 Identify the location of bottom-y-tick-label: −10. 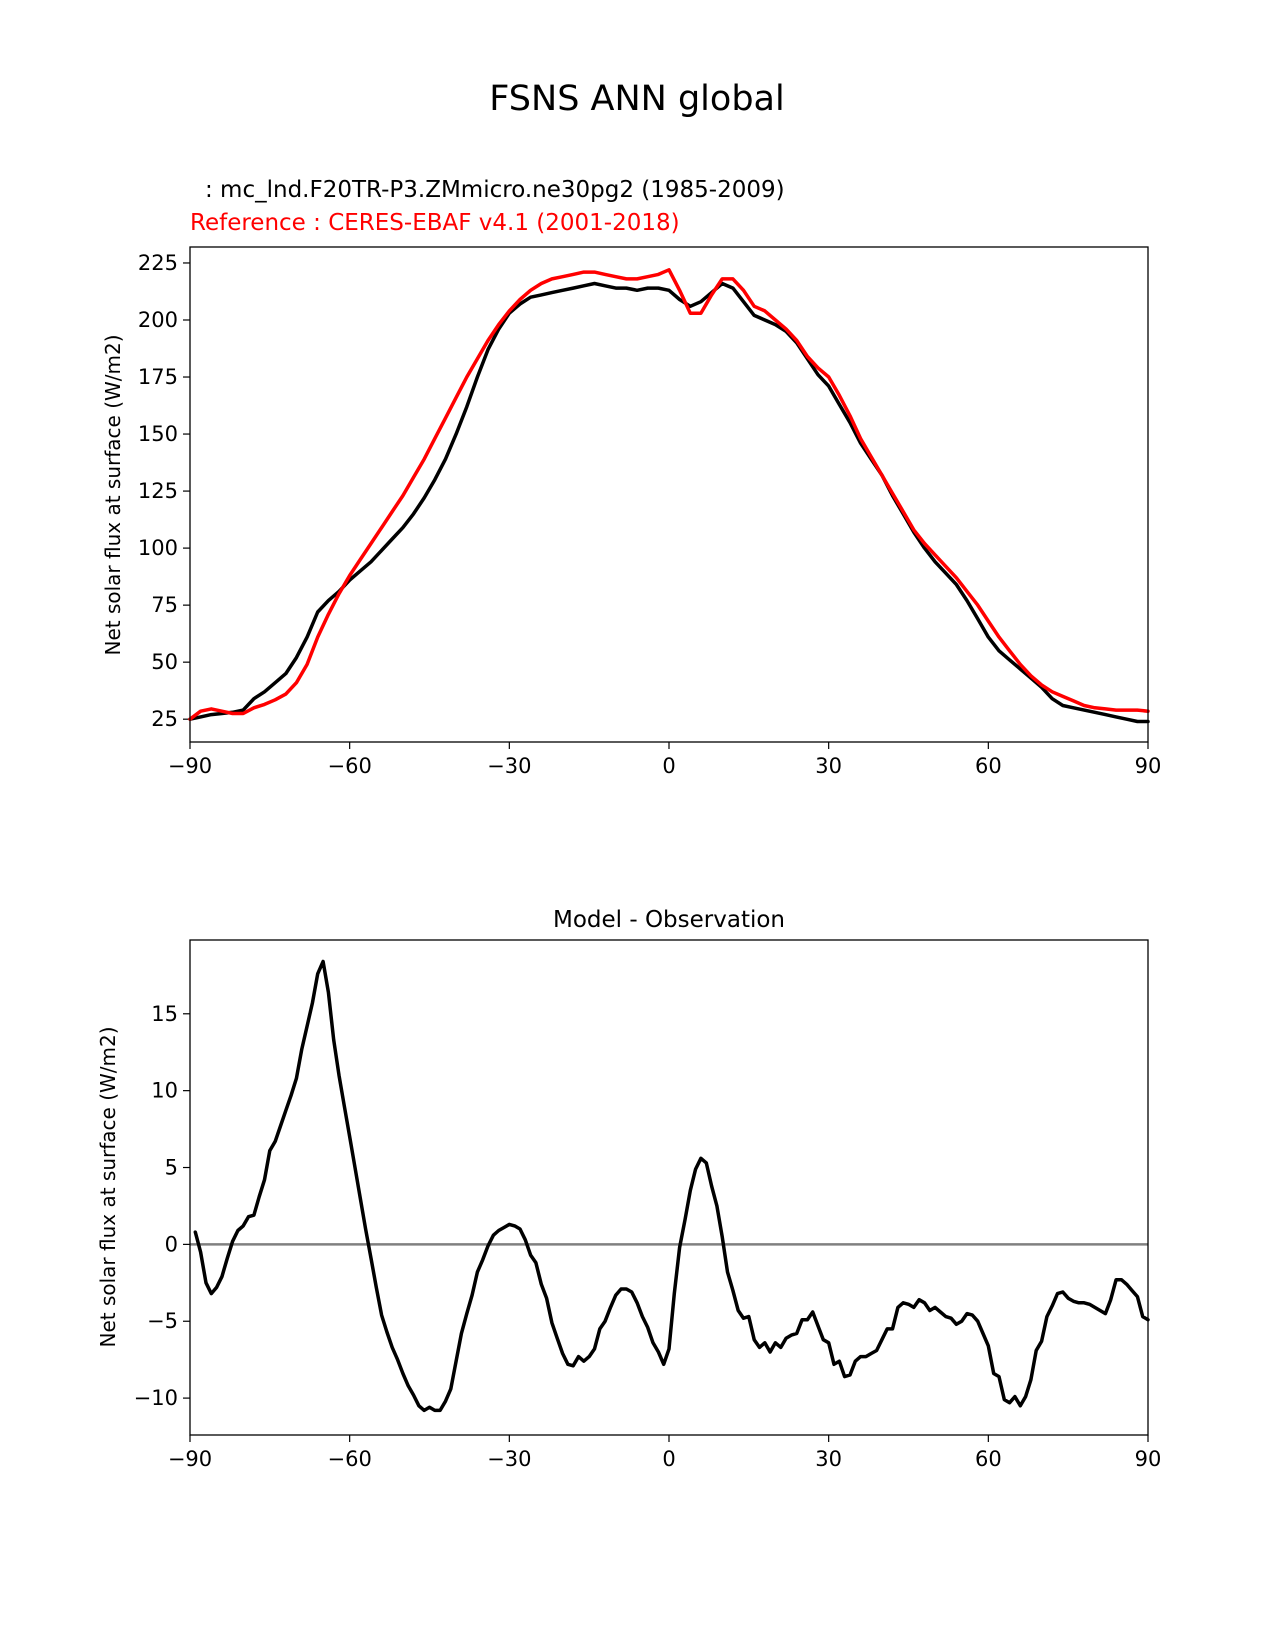
(156, 1398).